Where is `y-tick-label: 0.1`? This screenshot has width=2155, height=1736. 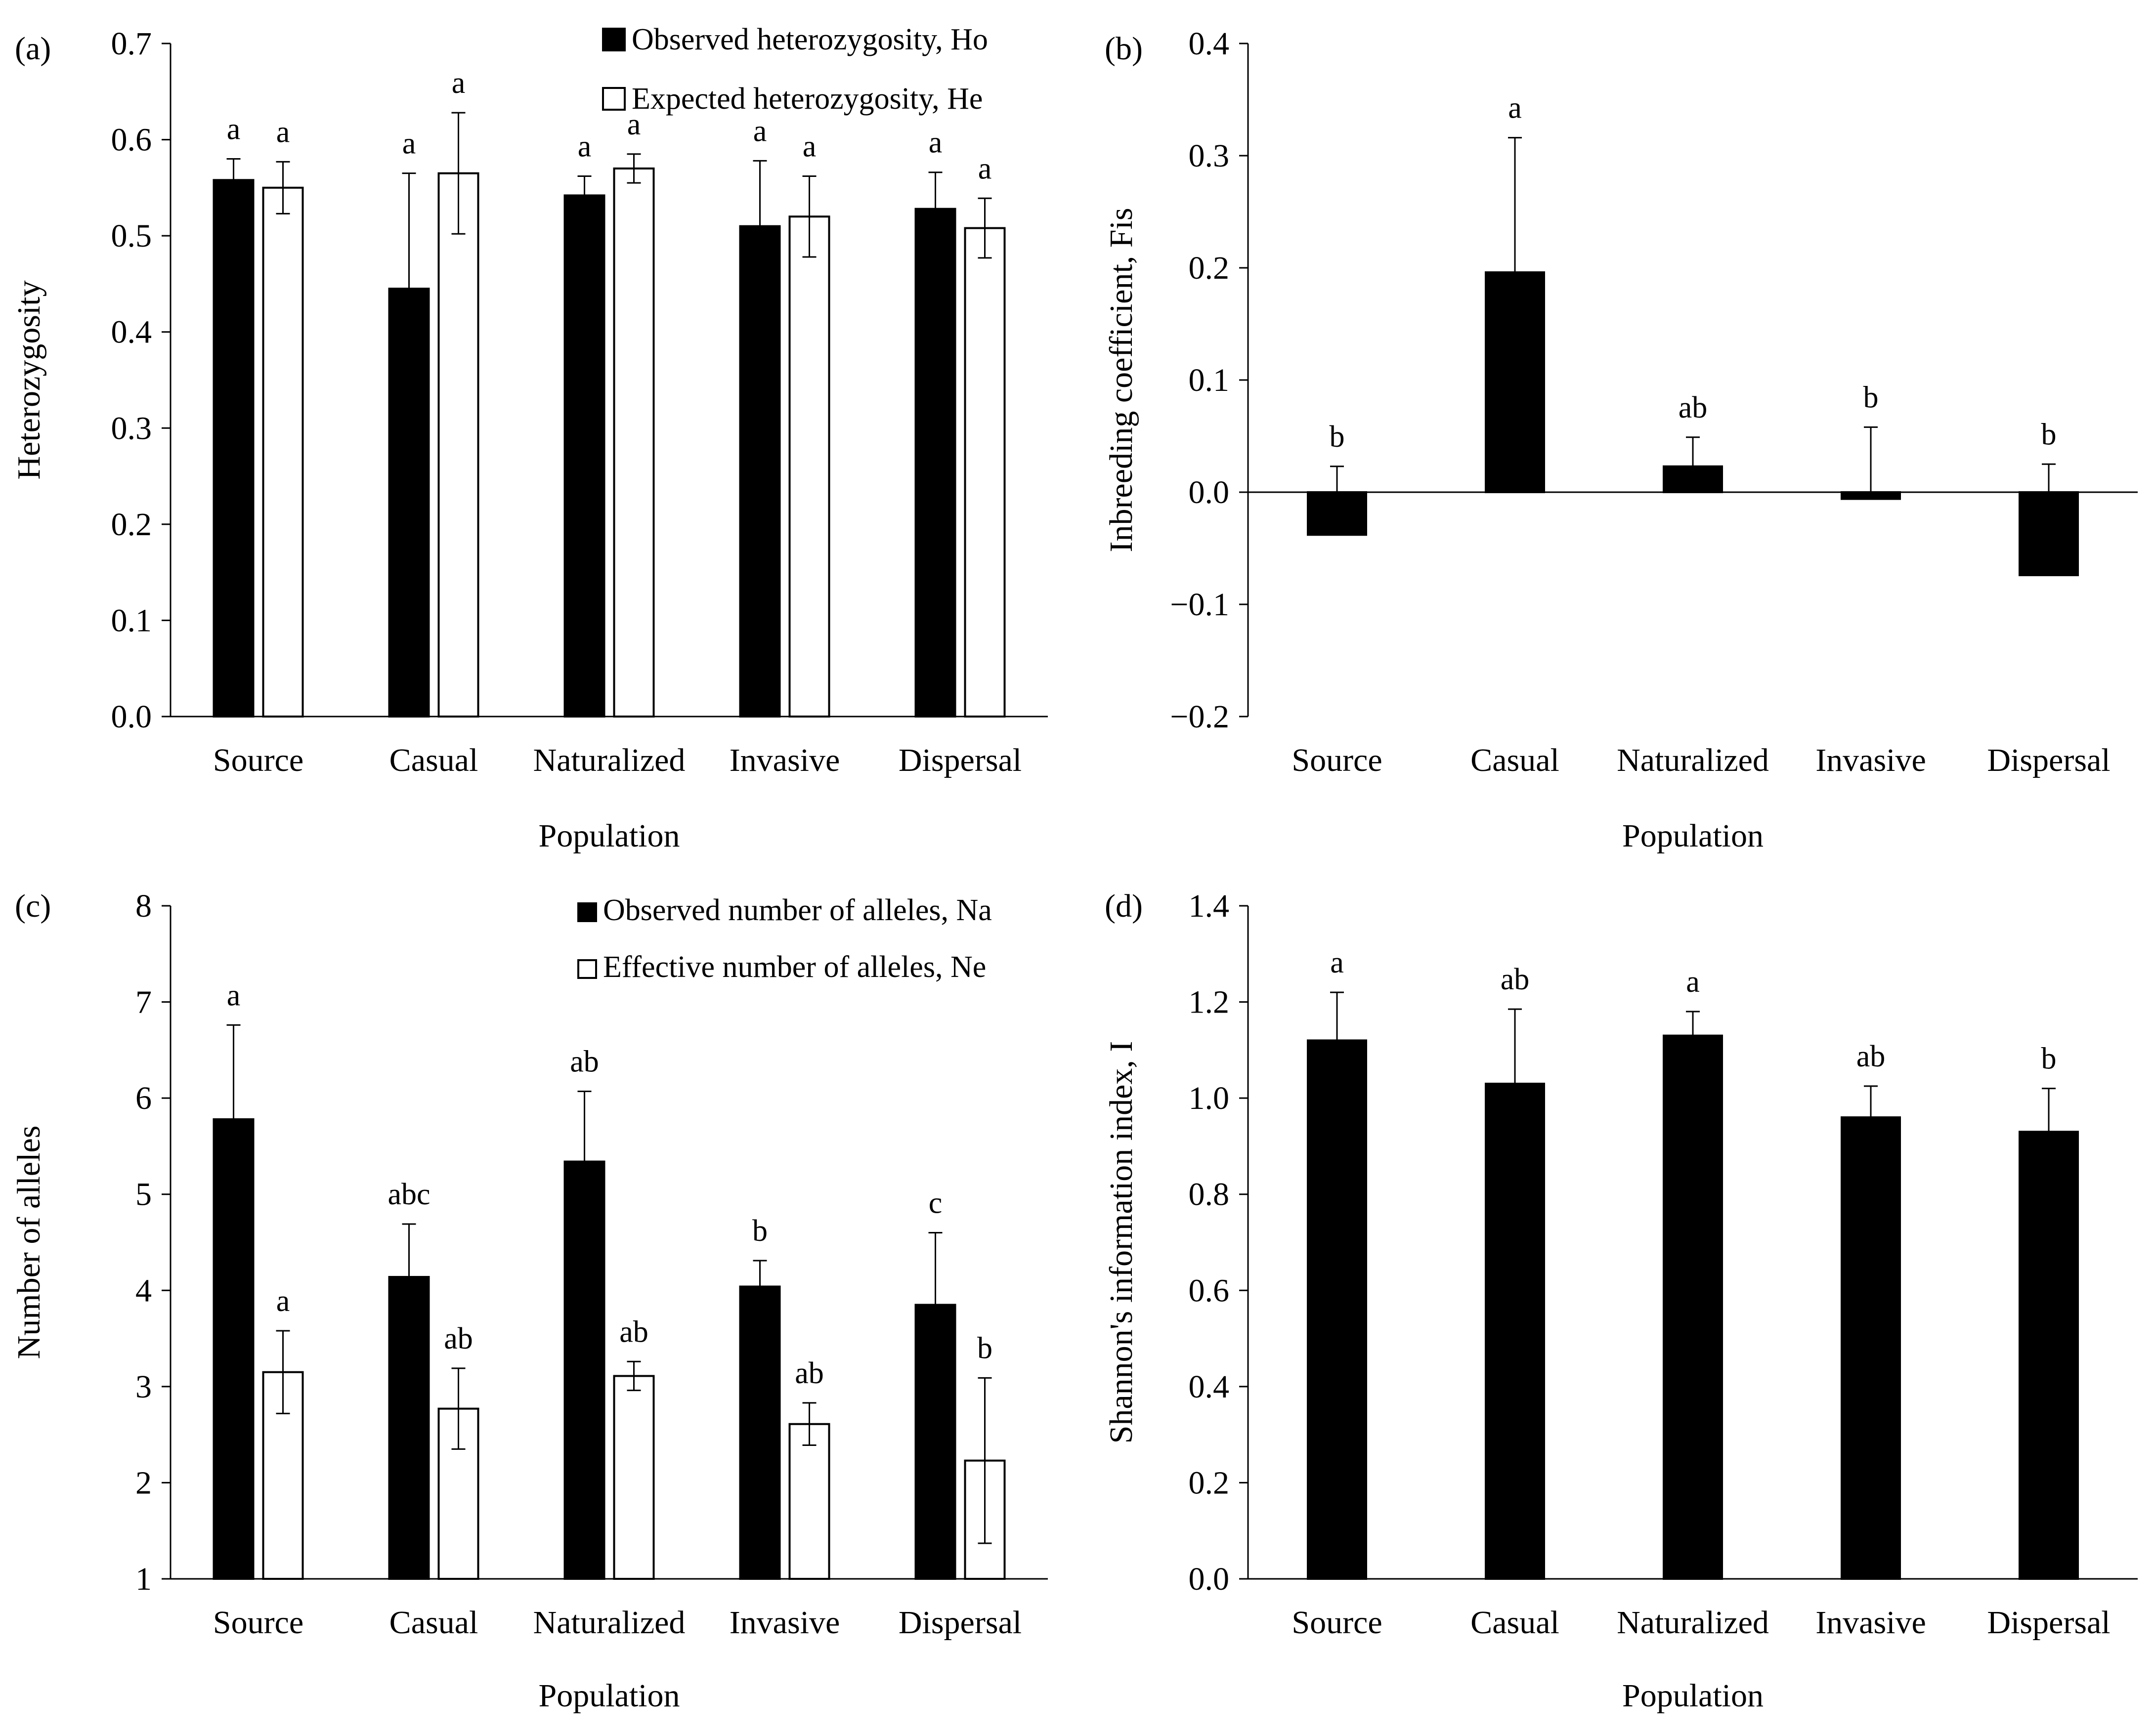 y-tick-label: 0.1 is located at coordinates (131, 620).